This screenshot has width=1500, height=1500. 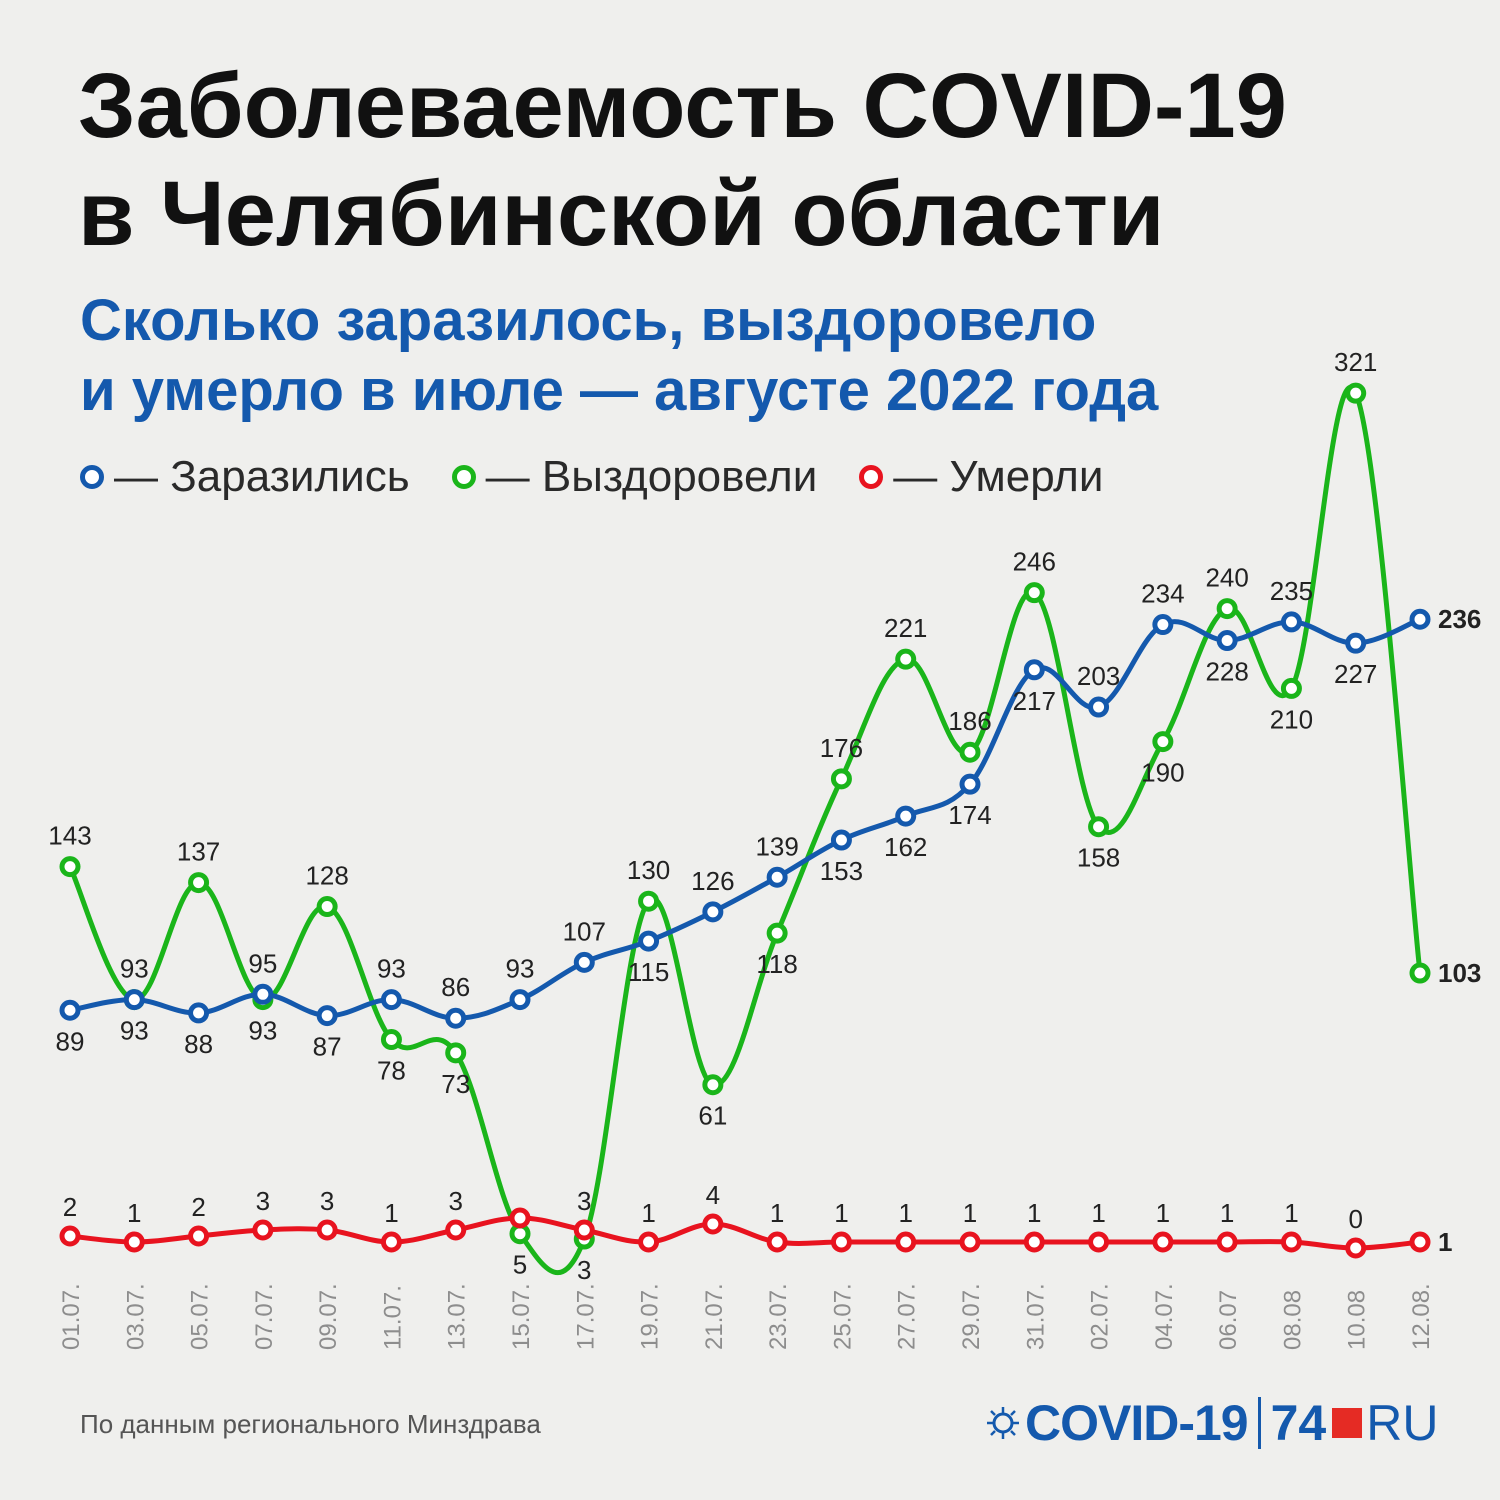 What do you see at coordinates (457, 1316) in the screenshot?
I see `x-tick-label: 13.07.` at bounding box center [457, 1316].